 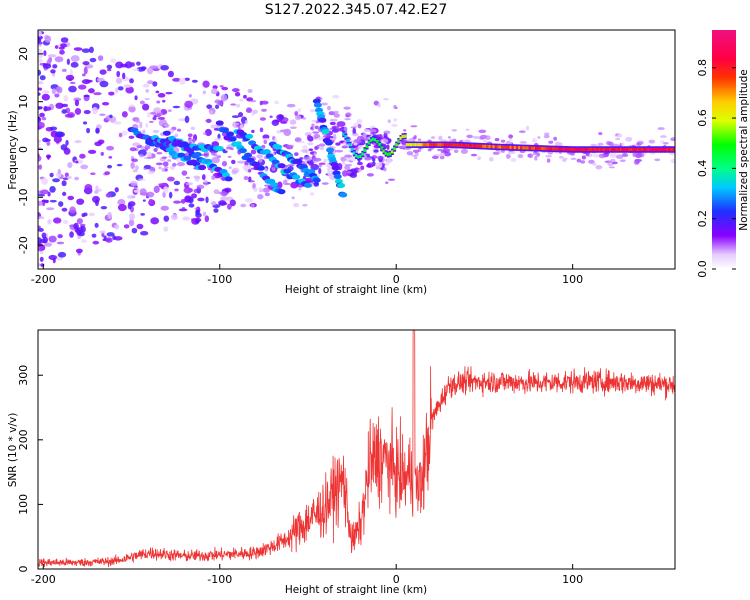 What do you see at coordinates (702, 169) in the screenshot?
I see `colorbar-tick-label: 0.4` at bounding box center [702, 169].